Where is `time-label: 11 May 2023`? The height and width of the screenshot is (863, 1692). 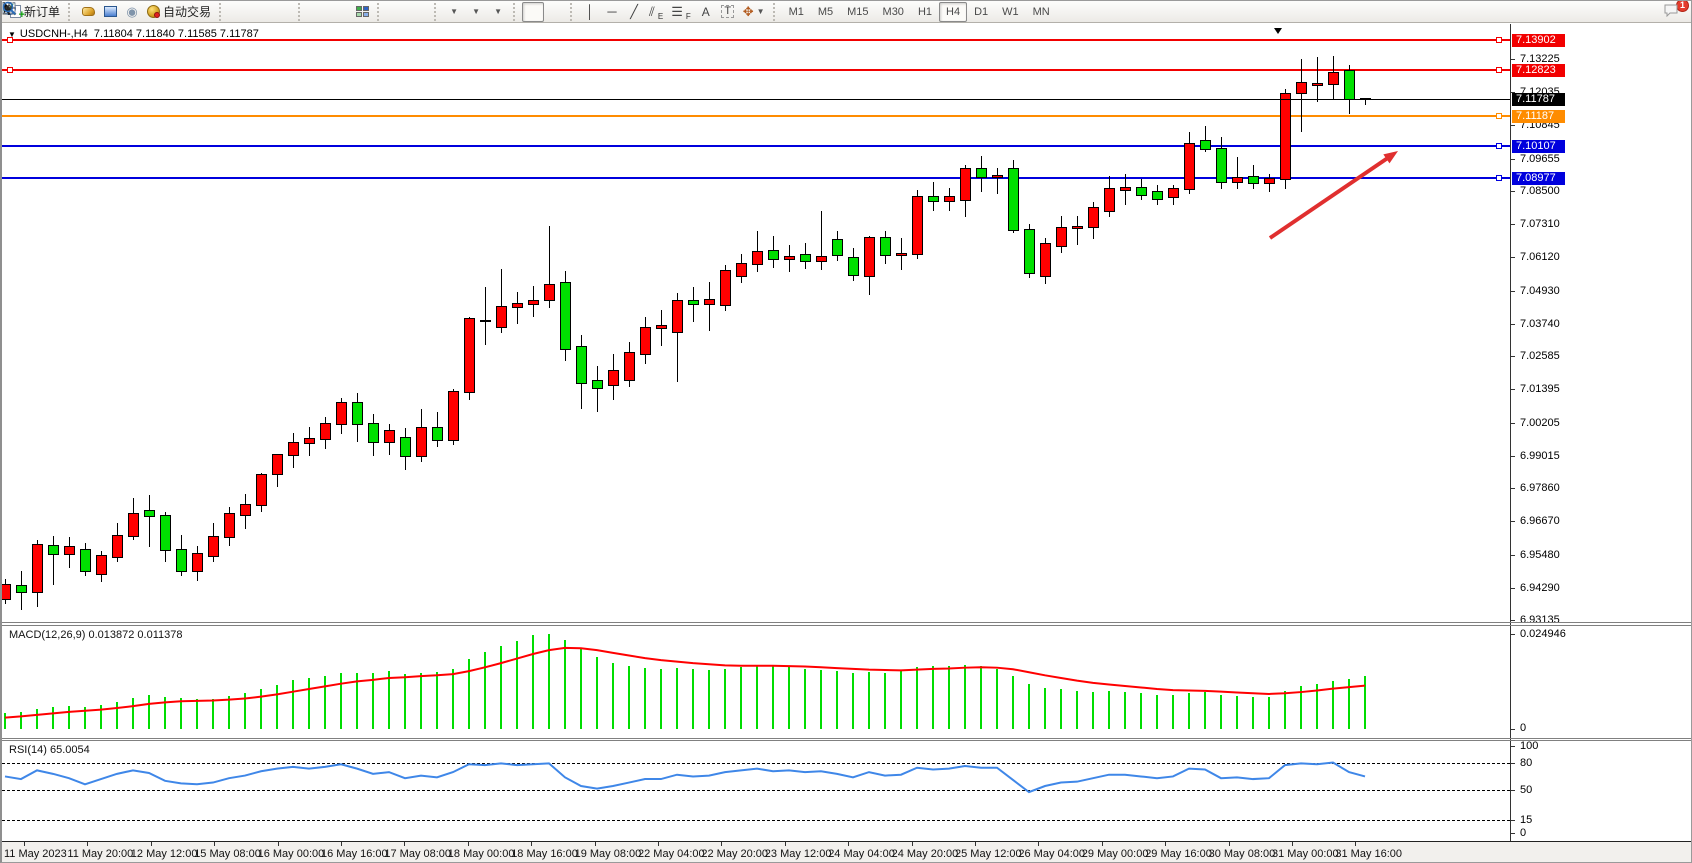 time-label: 11 May 2023 is located at coordinates (35, 854).